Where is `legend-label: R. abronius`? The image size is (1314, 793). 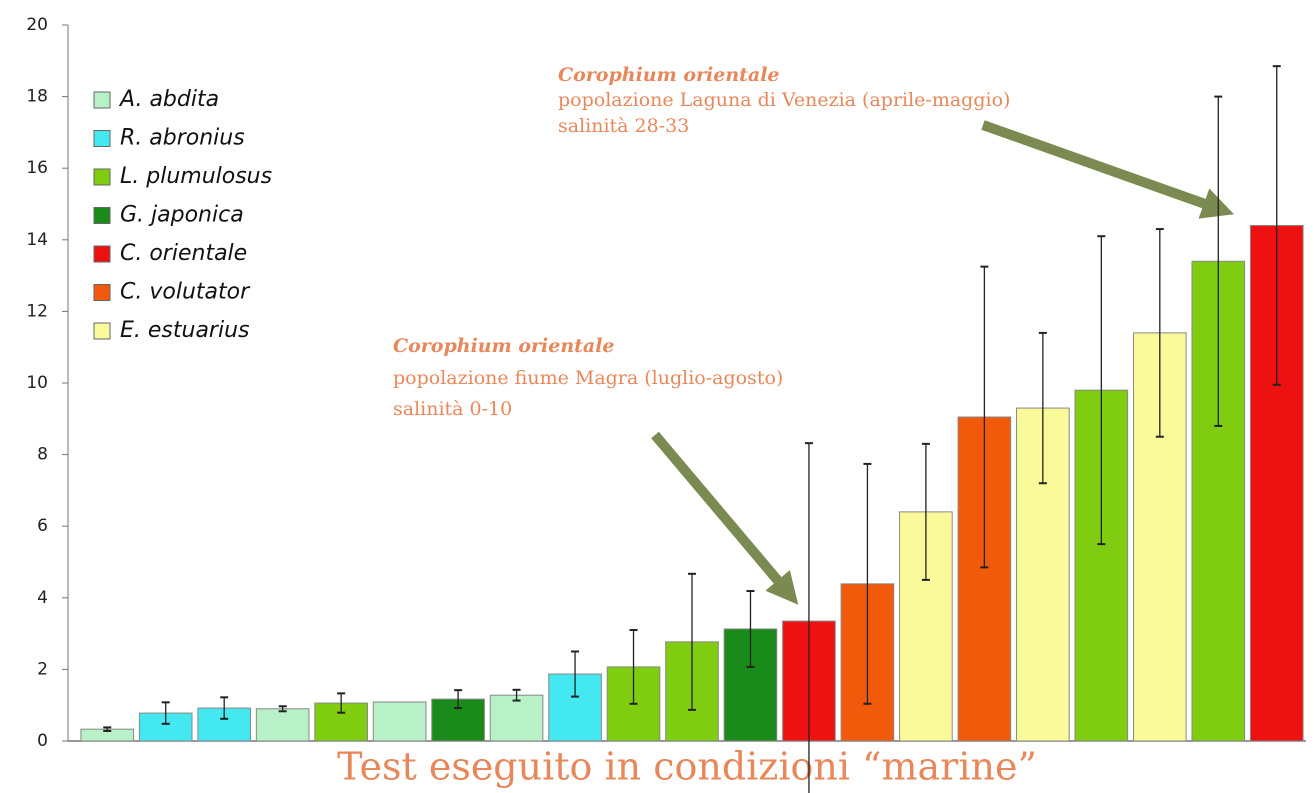 legend-label: R. abronius is located at coordinates (182, 138).